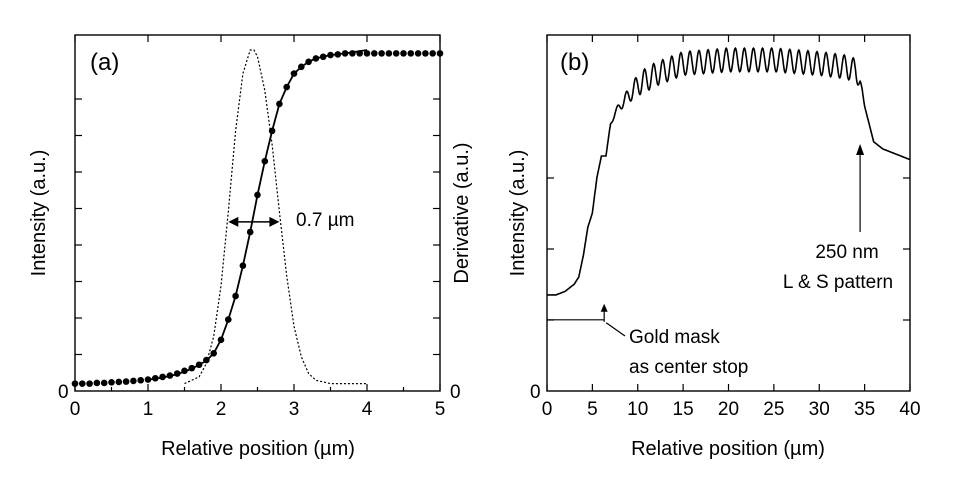  What do you see at coordinates (728, 449) in the screenshot?
I see `panel-b-x-axis-title: Relative position (µm)` at bounding box center [728, 449].